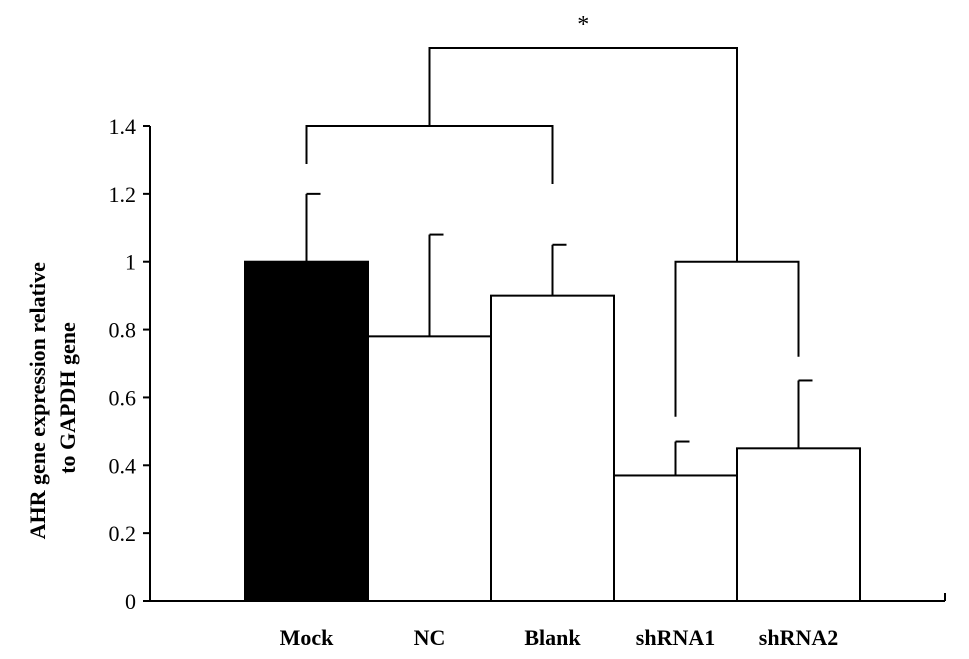 Image resolution: width=969 pixels, height=659 pixels. What do you see at coordinates (429, 154) in the screenshot?
I see `bracket-control-groups` at bounding box center [429, 154].